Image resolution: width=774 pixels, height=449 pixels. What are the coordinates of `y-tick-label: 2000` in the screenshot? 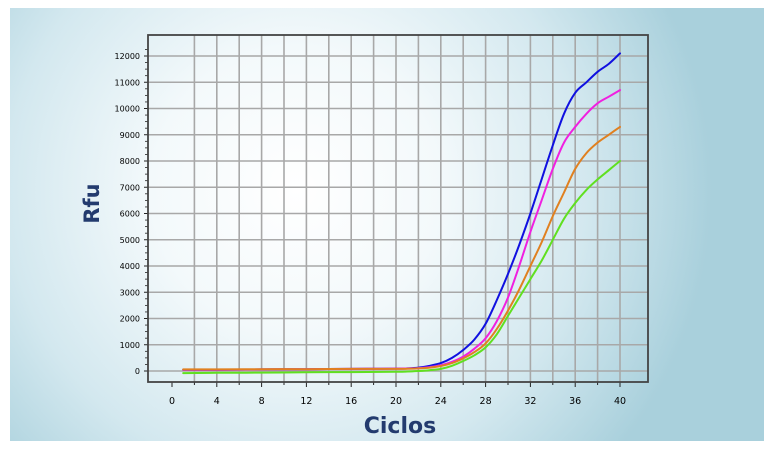 It's located at (130, 319).